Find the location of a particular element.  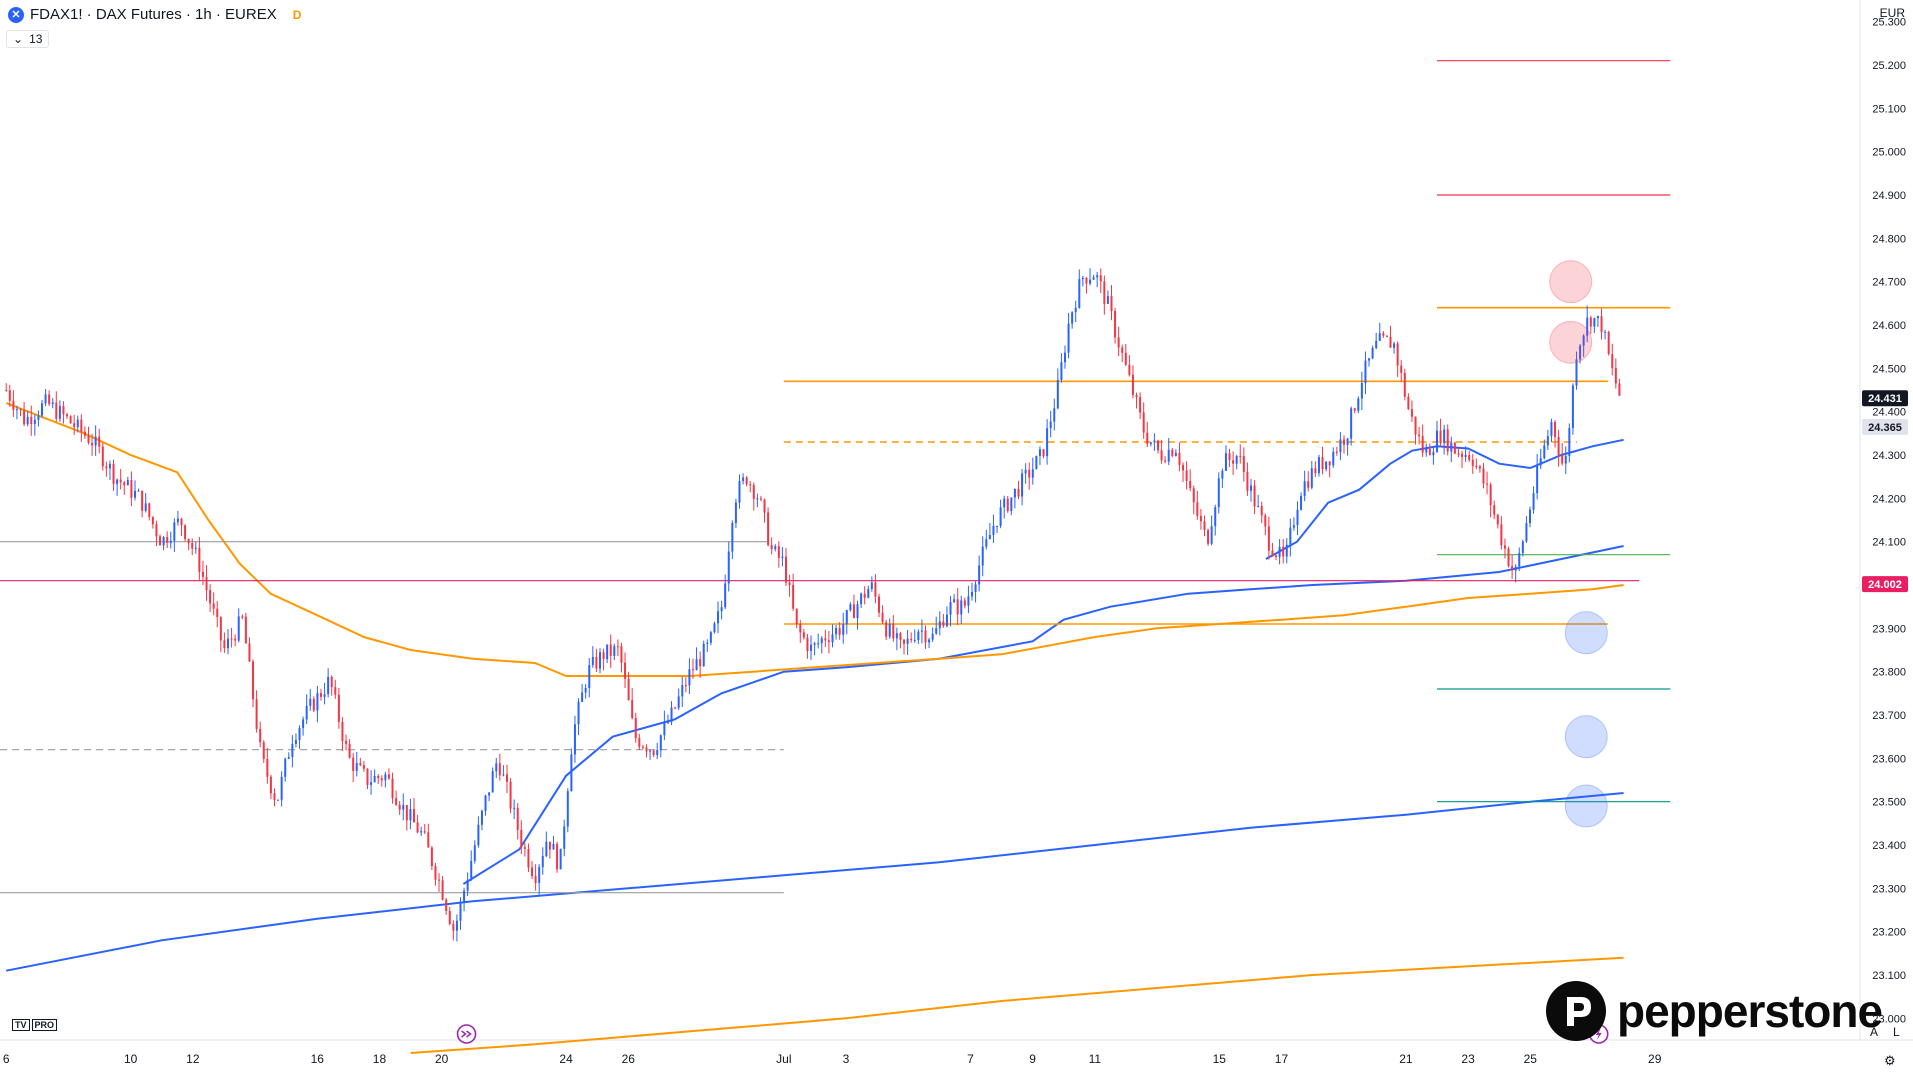

time-tick-label: 16 is located at coordinates (318, 1059).